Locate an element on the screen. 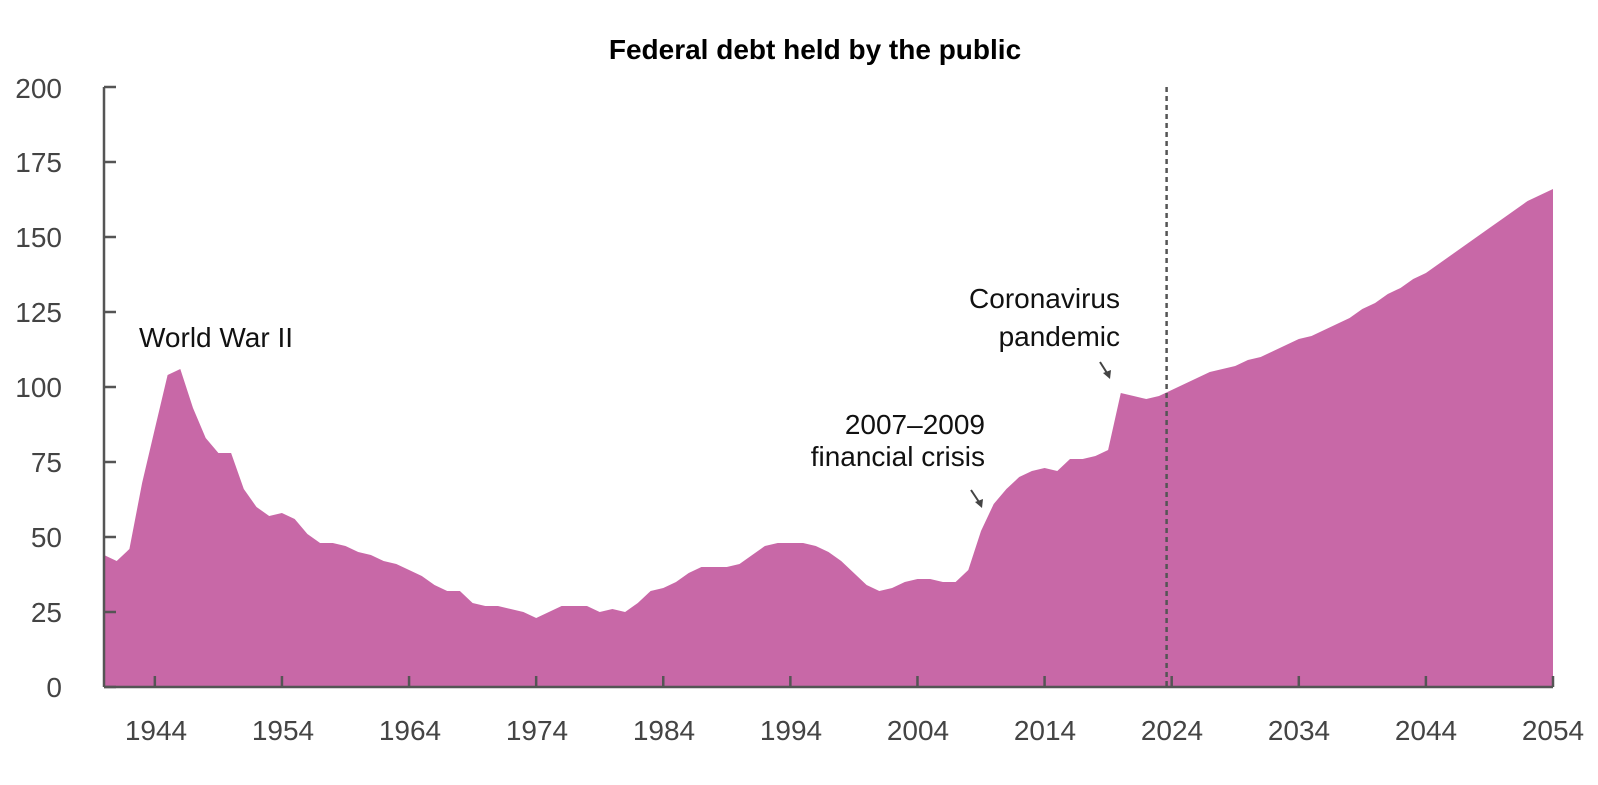 The image size is (1598, 785). x-tick-label: 2024 is located at coordinates (1172, 730).